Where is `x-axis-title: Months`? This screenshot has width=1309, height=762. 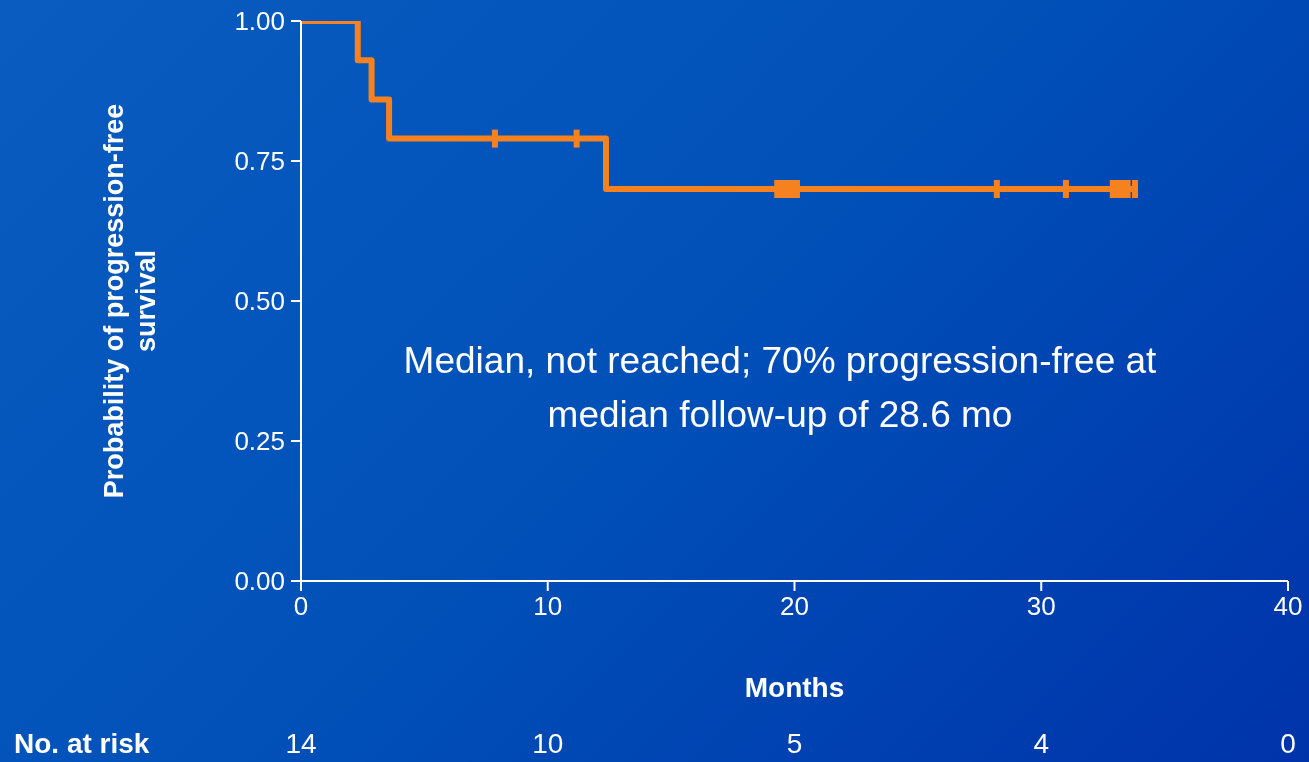 x-axis-title: Months is located at coordinates (794, 688).